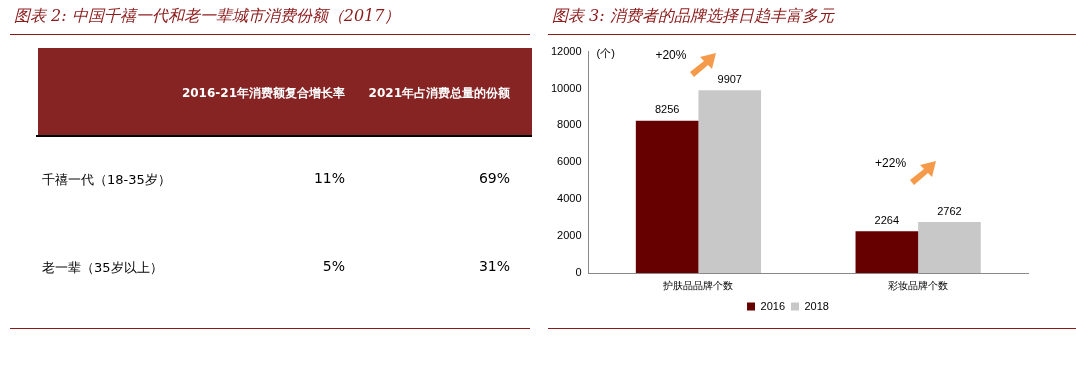 This screenshot has width=1076, height=382. I want to click on data-label: 2264, so click(887, 219).